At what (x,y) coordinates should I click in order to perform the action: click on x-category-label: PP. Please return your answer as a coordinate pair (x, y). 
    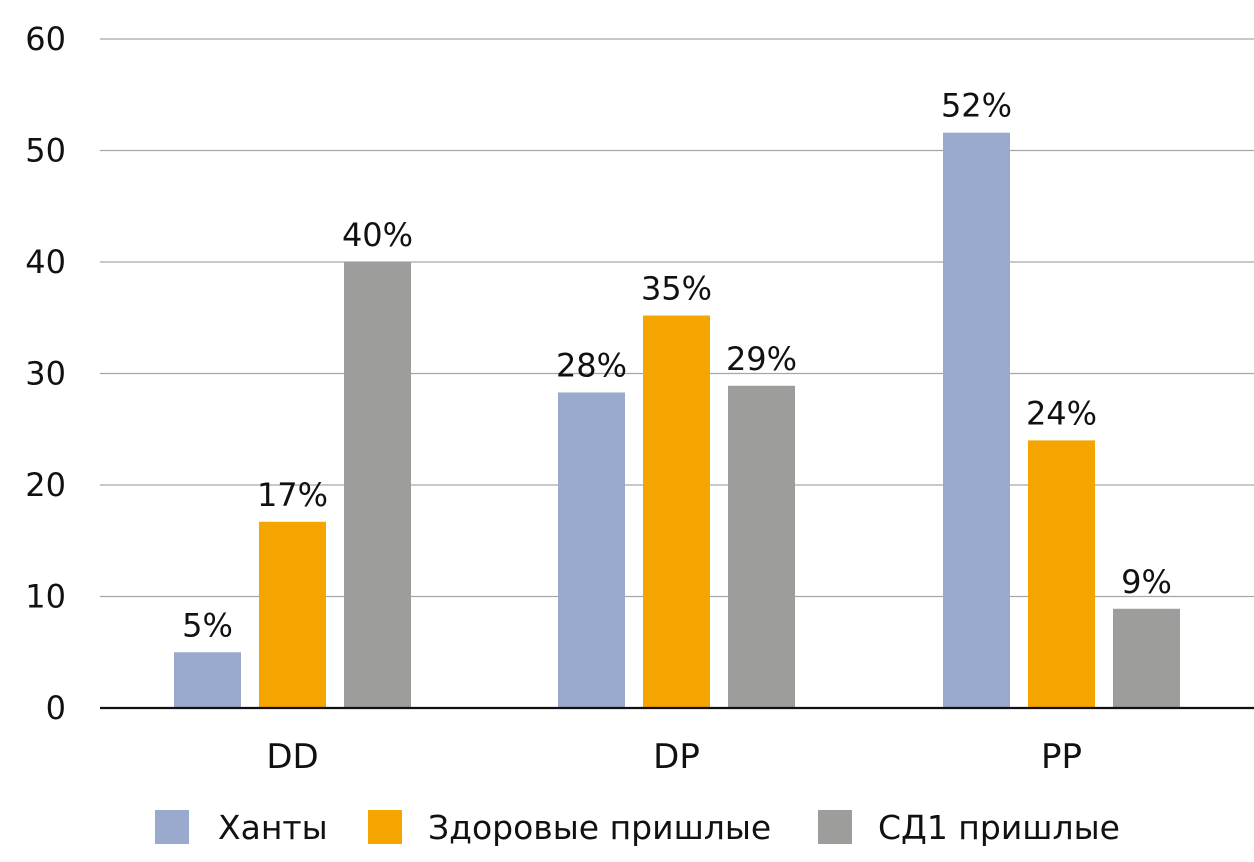
    Looking at the image, I should click on (1061, 757).